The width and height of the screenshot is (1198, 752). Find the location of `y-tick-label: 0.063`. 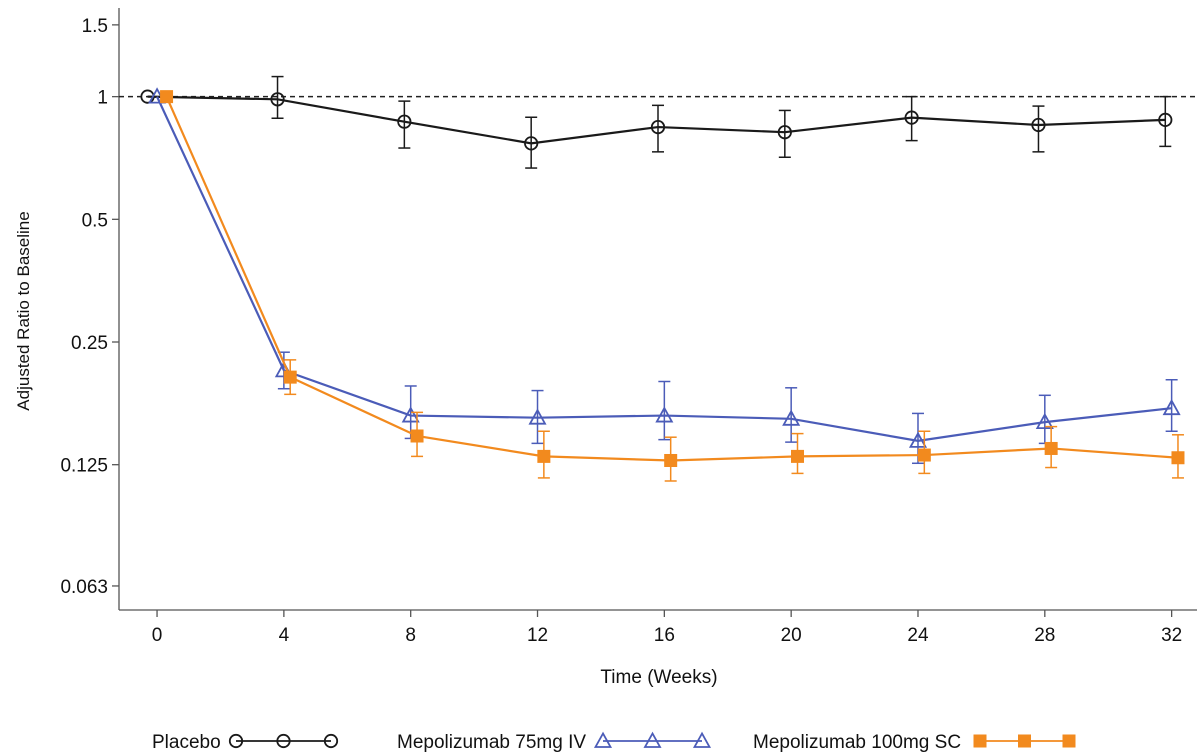

y-tick-label: 0.063 is located at coordinates (84, 587).